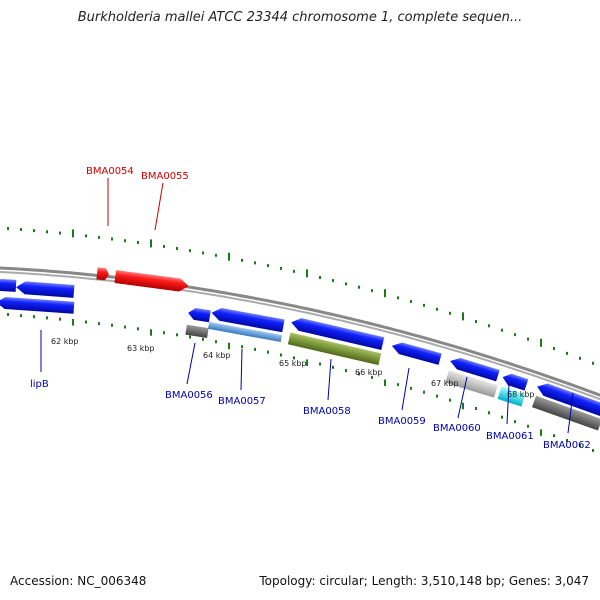 This screenshot has height=600, width=600. I want to click on gene-arrow-bma0059-shape, so click(416, 353).